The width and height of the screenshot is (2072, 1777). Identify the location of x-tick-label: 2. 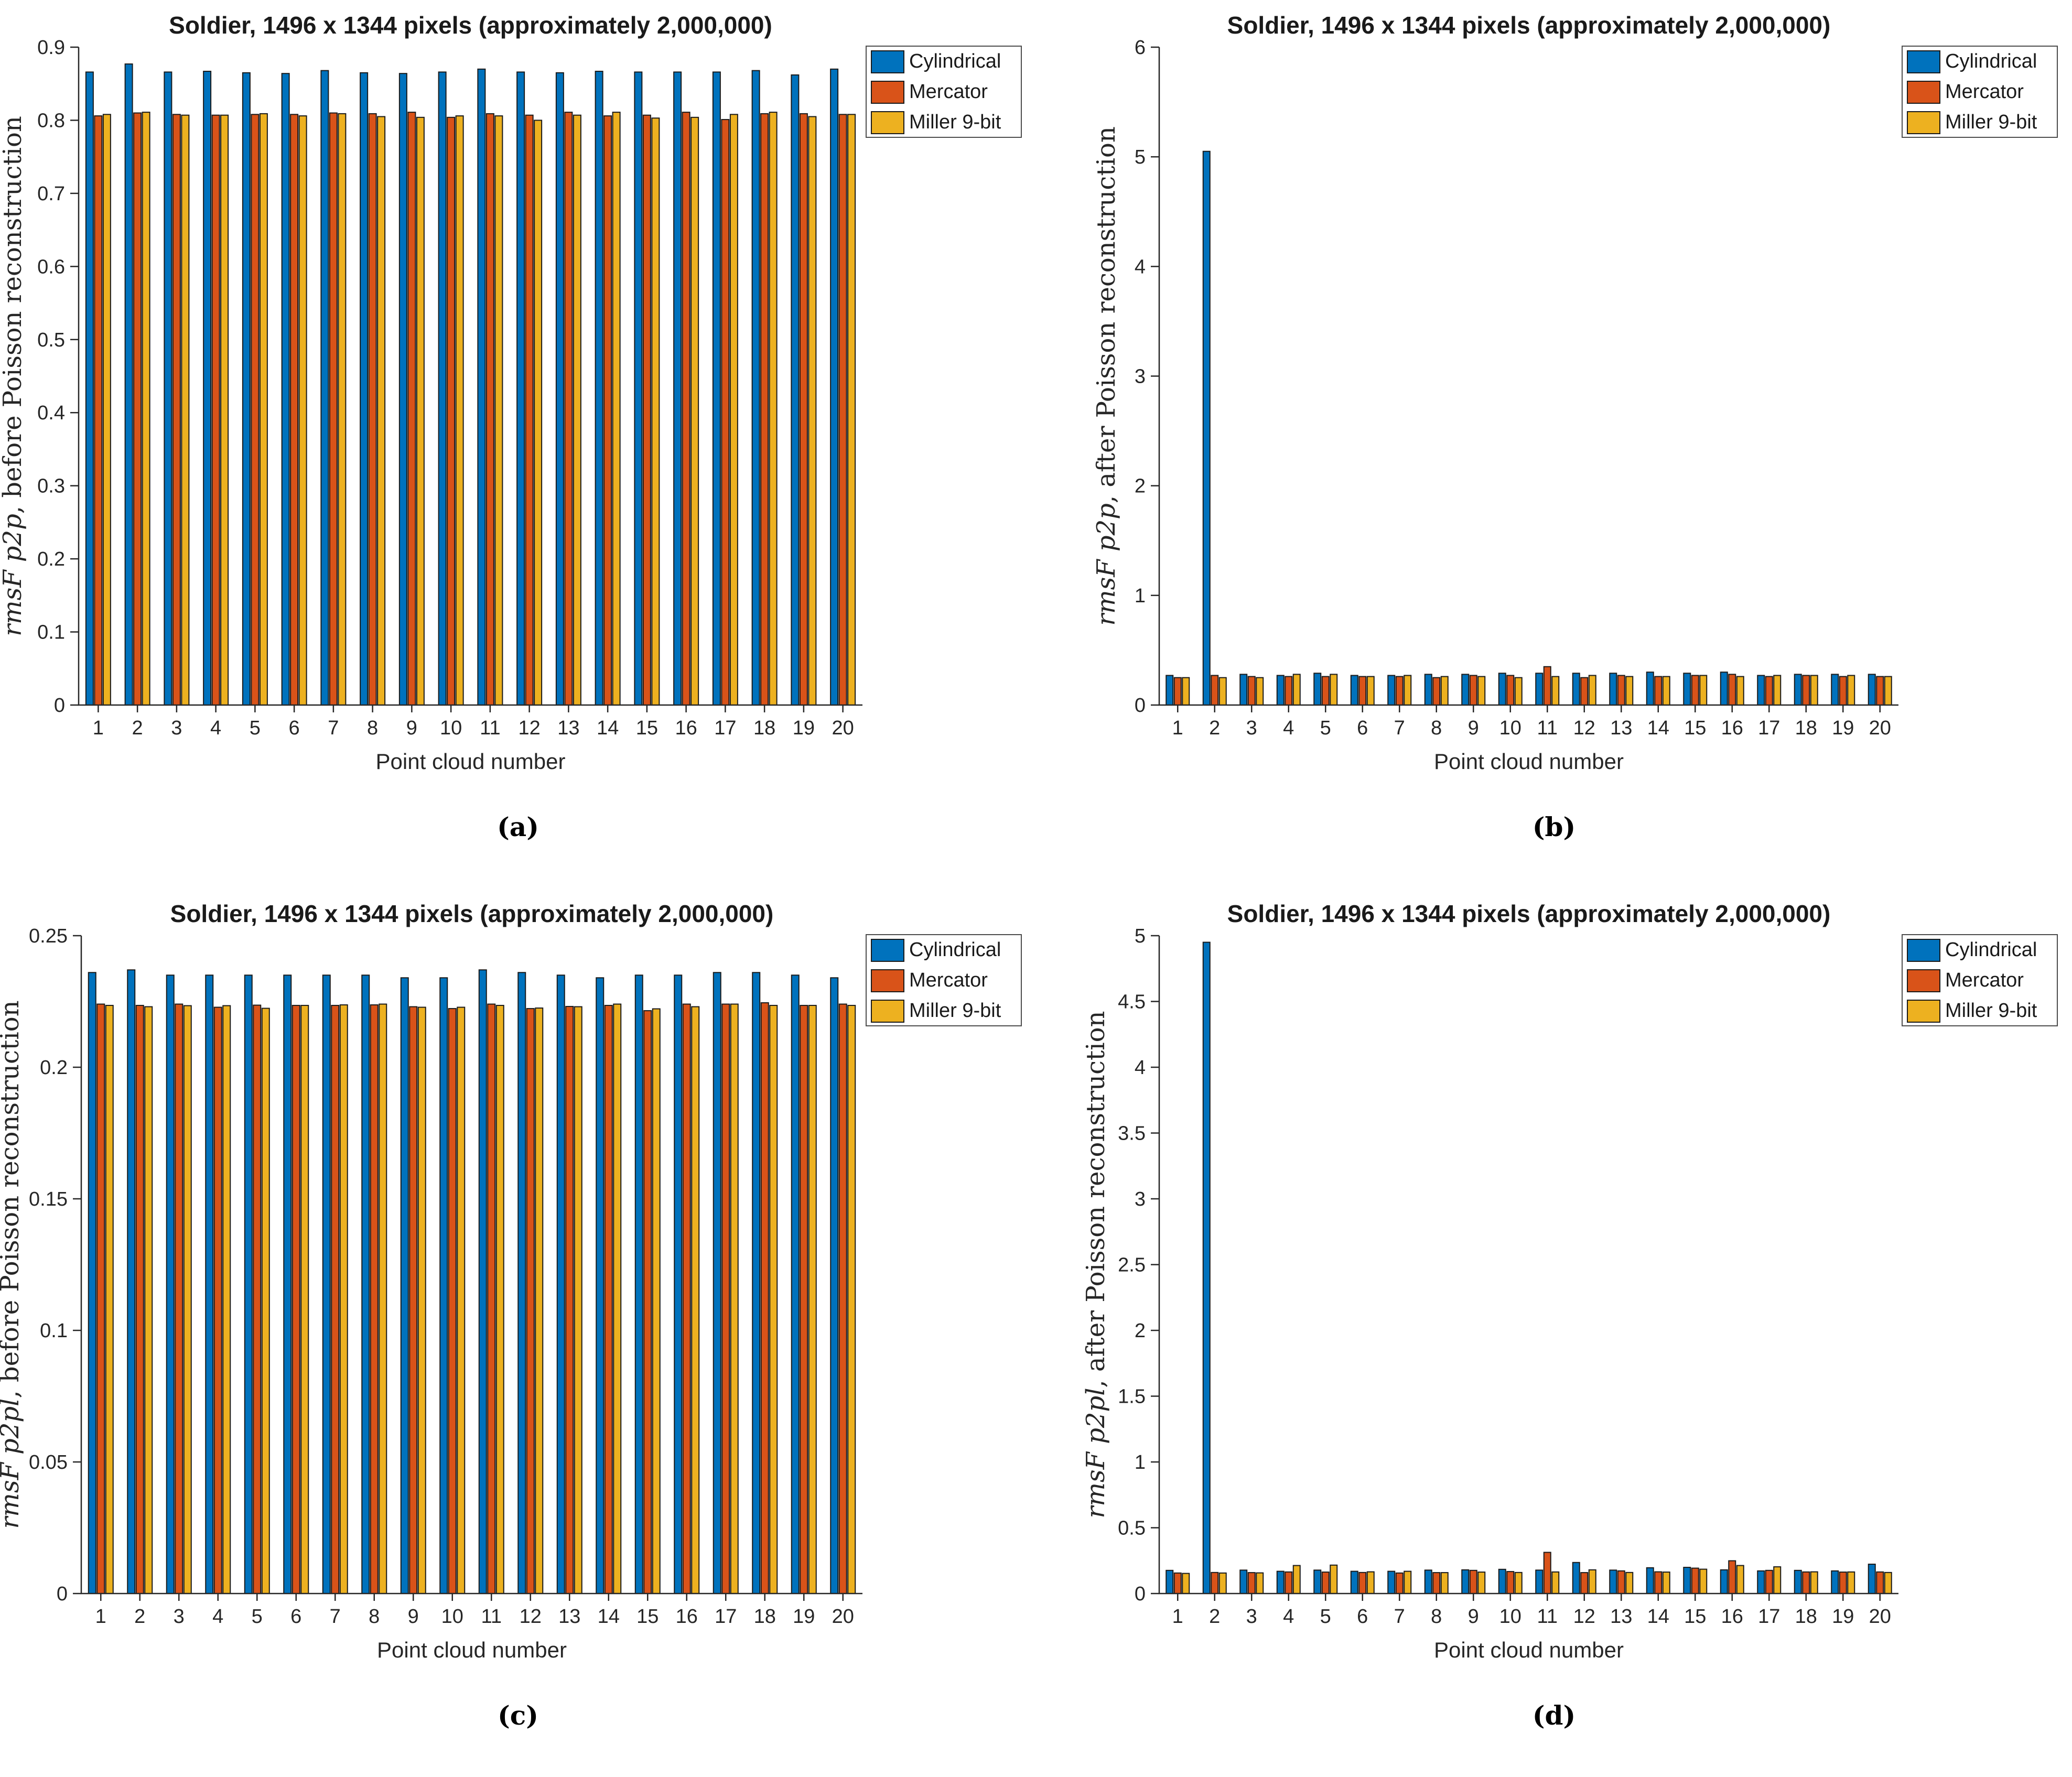
(1214, 728).